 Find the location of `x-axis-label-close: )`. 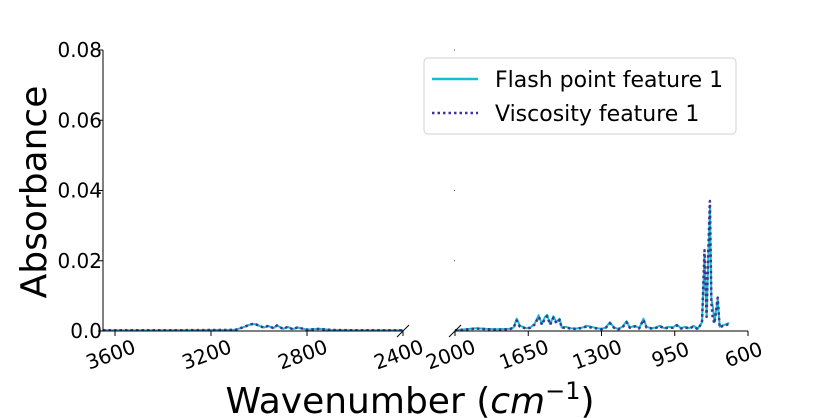

x-axis-label-close: ) is located at coordinates (588, 399).